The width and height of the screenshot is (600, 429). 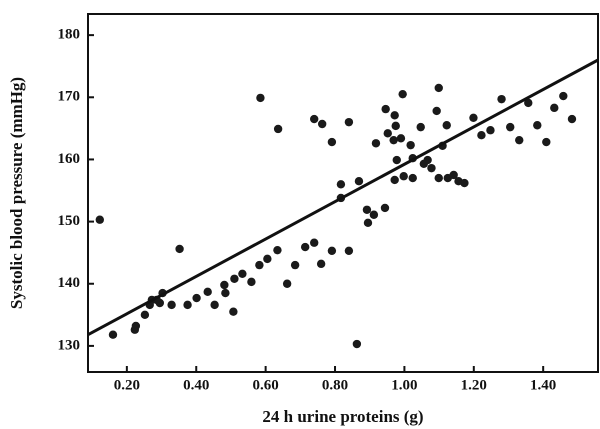 What do you see at coordinates (543, 385) in the screenshot?
I see `x-tick-label: 1.40` at bounding box center [543, 385].